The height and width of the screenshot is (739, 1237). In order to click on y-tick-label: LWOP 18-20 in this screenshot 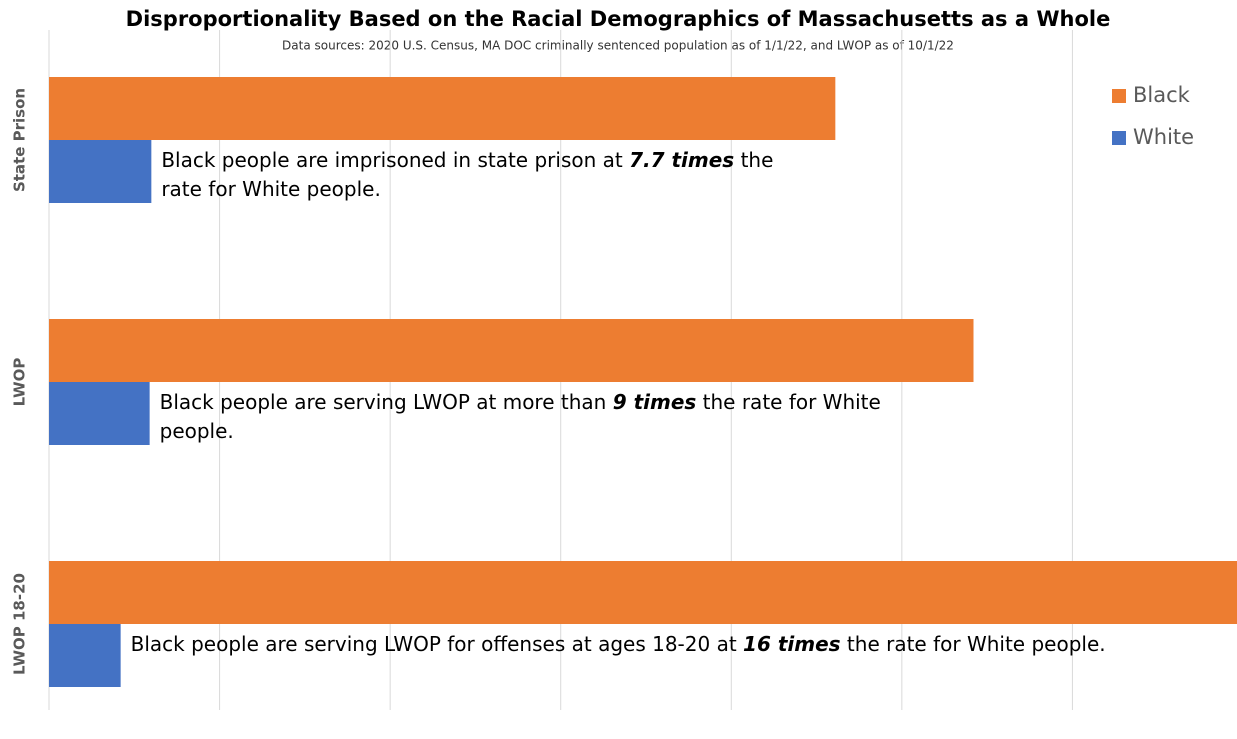, I will do `click(20, 624)`.